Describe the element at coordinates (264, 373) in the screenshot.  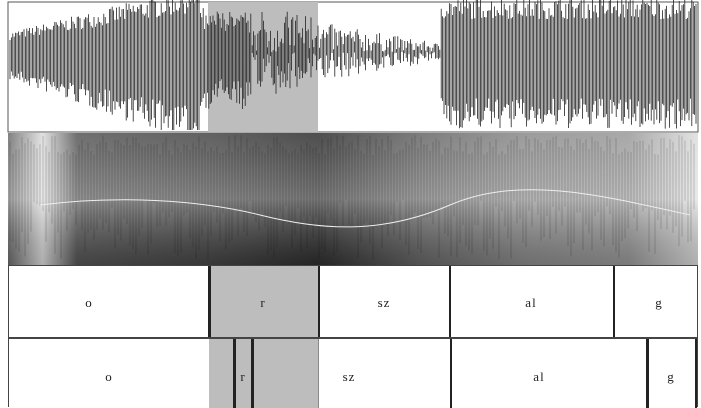
I see `tier-2-selection` at that location.